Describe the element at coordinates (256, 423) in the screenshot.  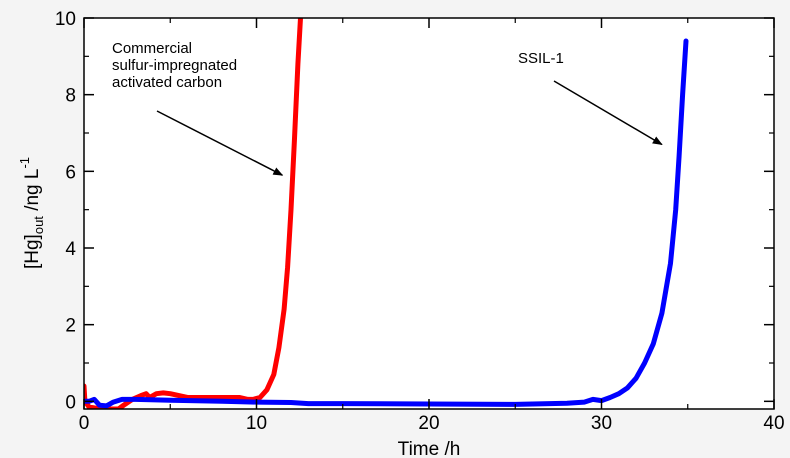
I see `x-tick-label: 10` at that location.